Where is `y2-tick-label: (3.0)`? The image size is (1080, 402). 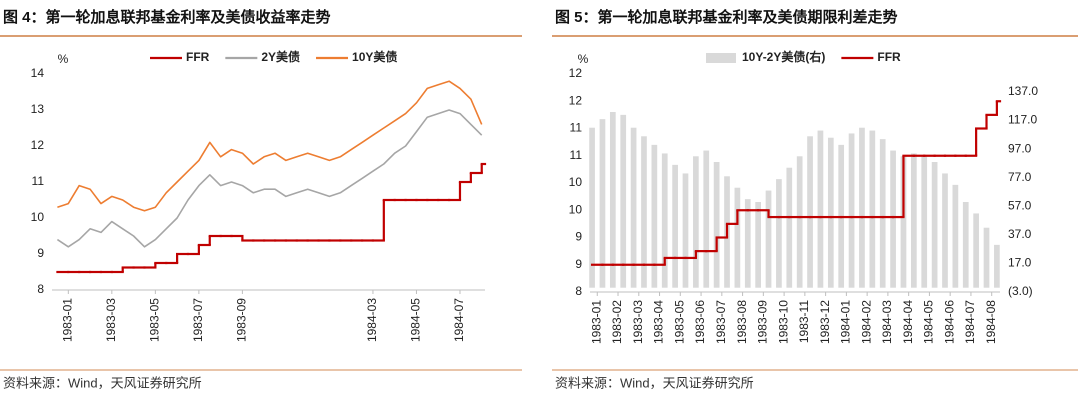 y2-tick-label: (3.0) is located at coordinates (1020, 291).